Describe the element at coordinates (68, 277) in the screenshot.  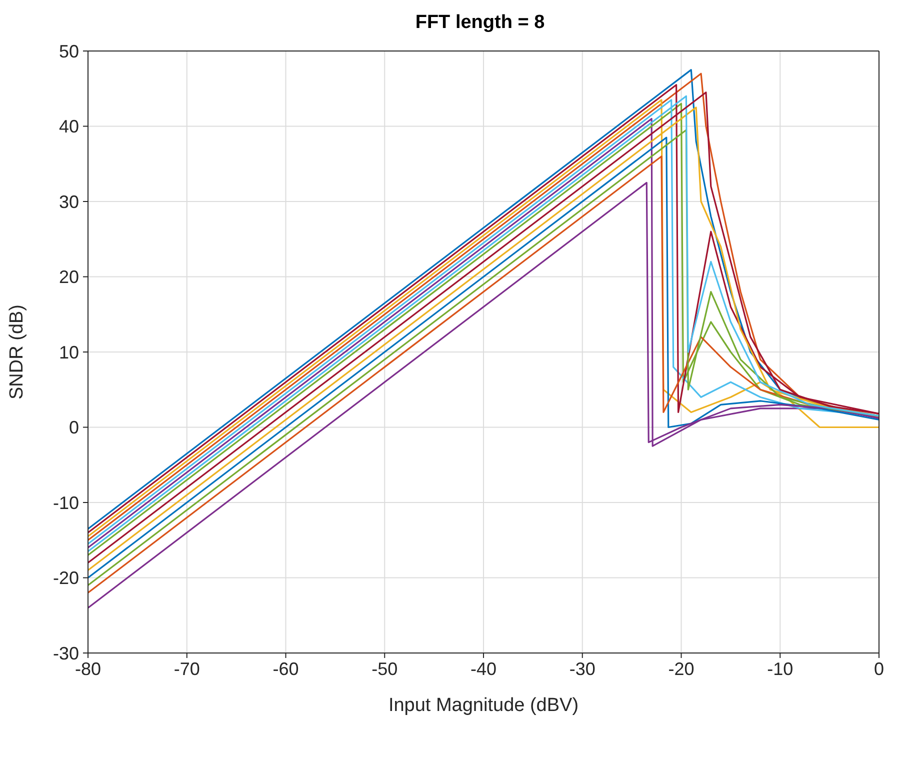
I see `y-tick-label: 20` at that location.